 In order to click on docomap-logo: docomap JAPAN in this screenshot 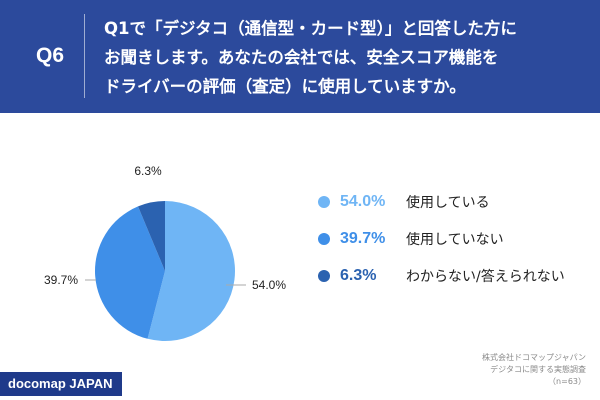, I will do `click(61, 384)`.